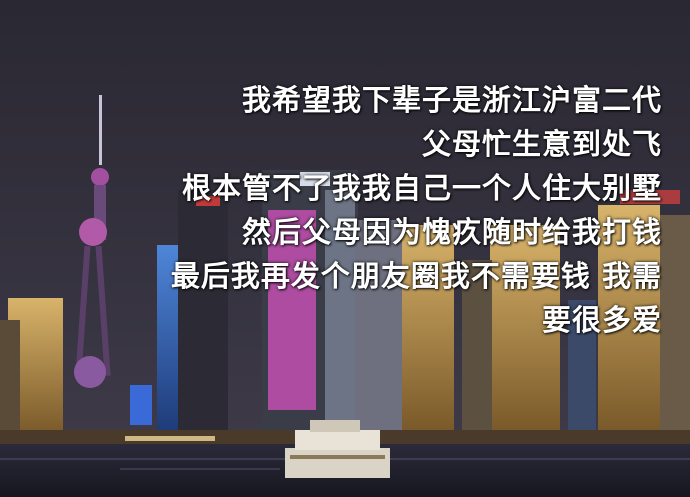  Describe the element at coordinates (203, 312) in the screenshot. I see `dark-tower` at that location.